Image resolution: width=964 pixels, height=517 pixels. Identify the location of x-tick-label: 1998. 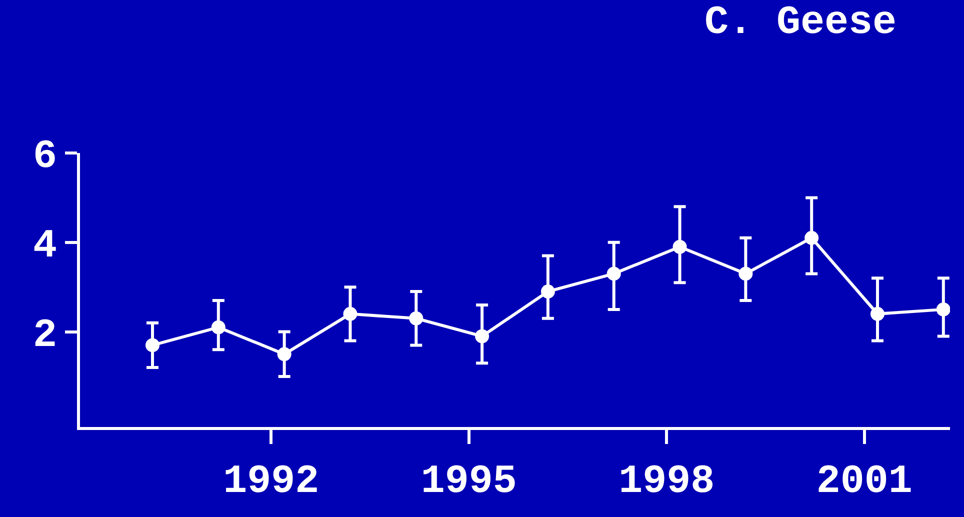
(666, 482).